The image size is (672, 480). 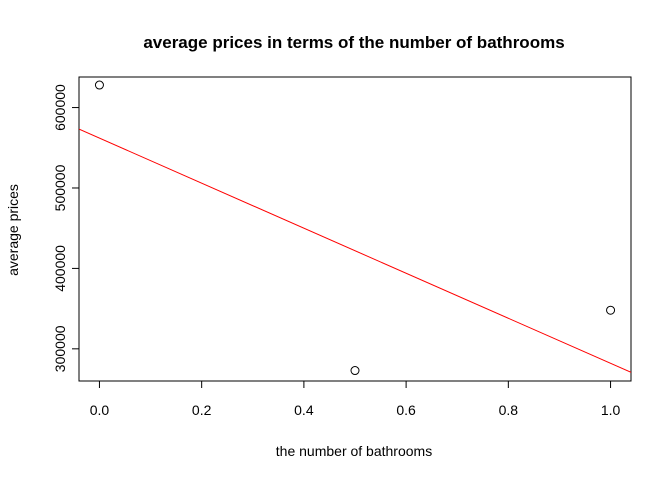 What do you see at coordinates (355, 399) in the screenshot?
I see `x-axis: 0.0 0.2 0.4 0.6 0.8 1.0` at bounding box center [355, 399].